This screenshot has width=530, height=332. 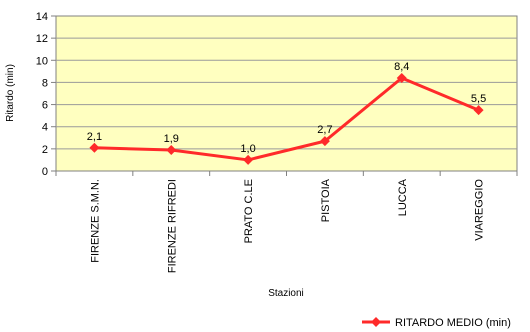 I want to click on data-label: 2,7, so click(x=324, y=130).